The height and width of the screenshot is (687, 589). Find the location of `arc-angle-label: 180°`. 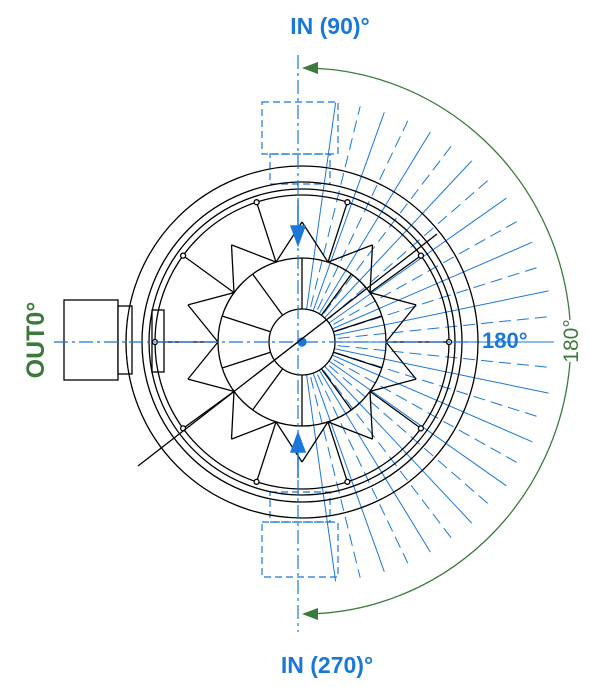

arc-angle-label: 180° is located at coordinates (571, 340).